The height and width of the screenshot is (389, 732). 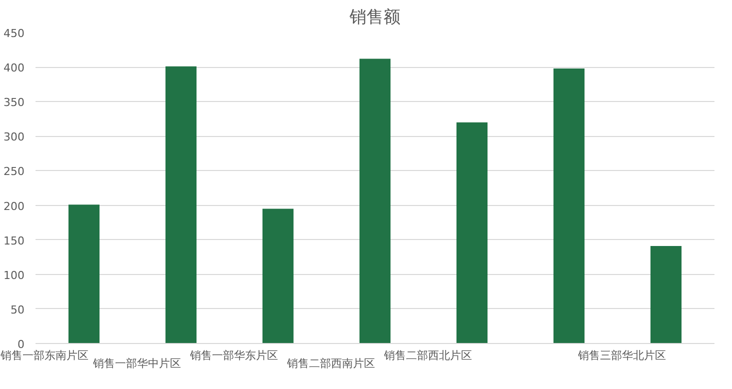 What do you see at coordinates (17, 309) in the screenshot?
I see `y-tick-label: 50` at bounding box center [17, 309].